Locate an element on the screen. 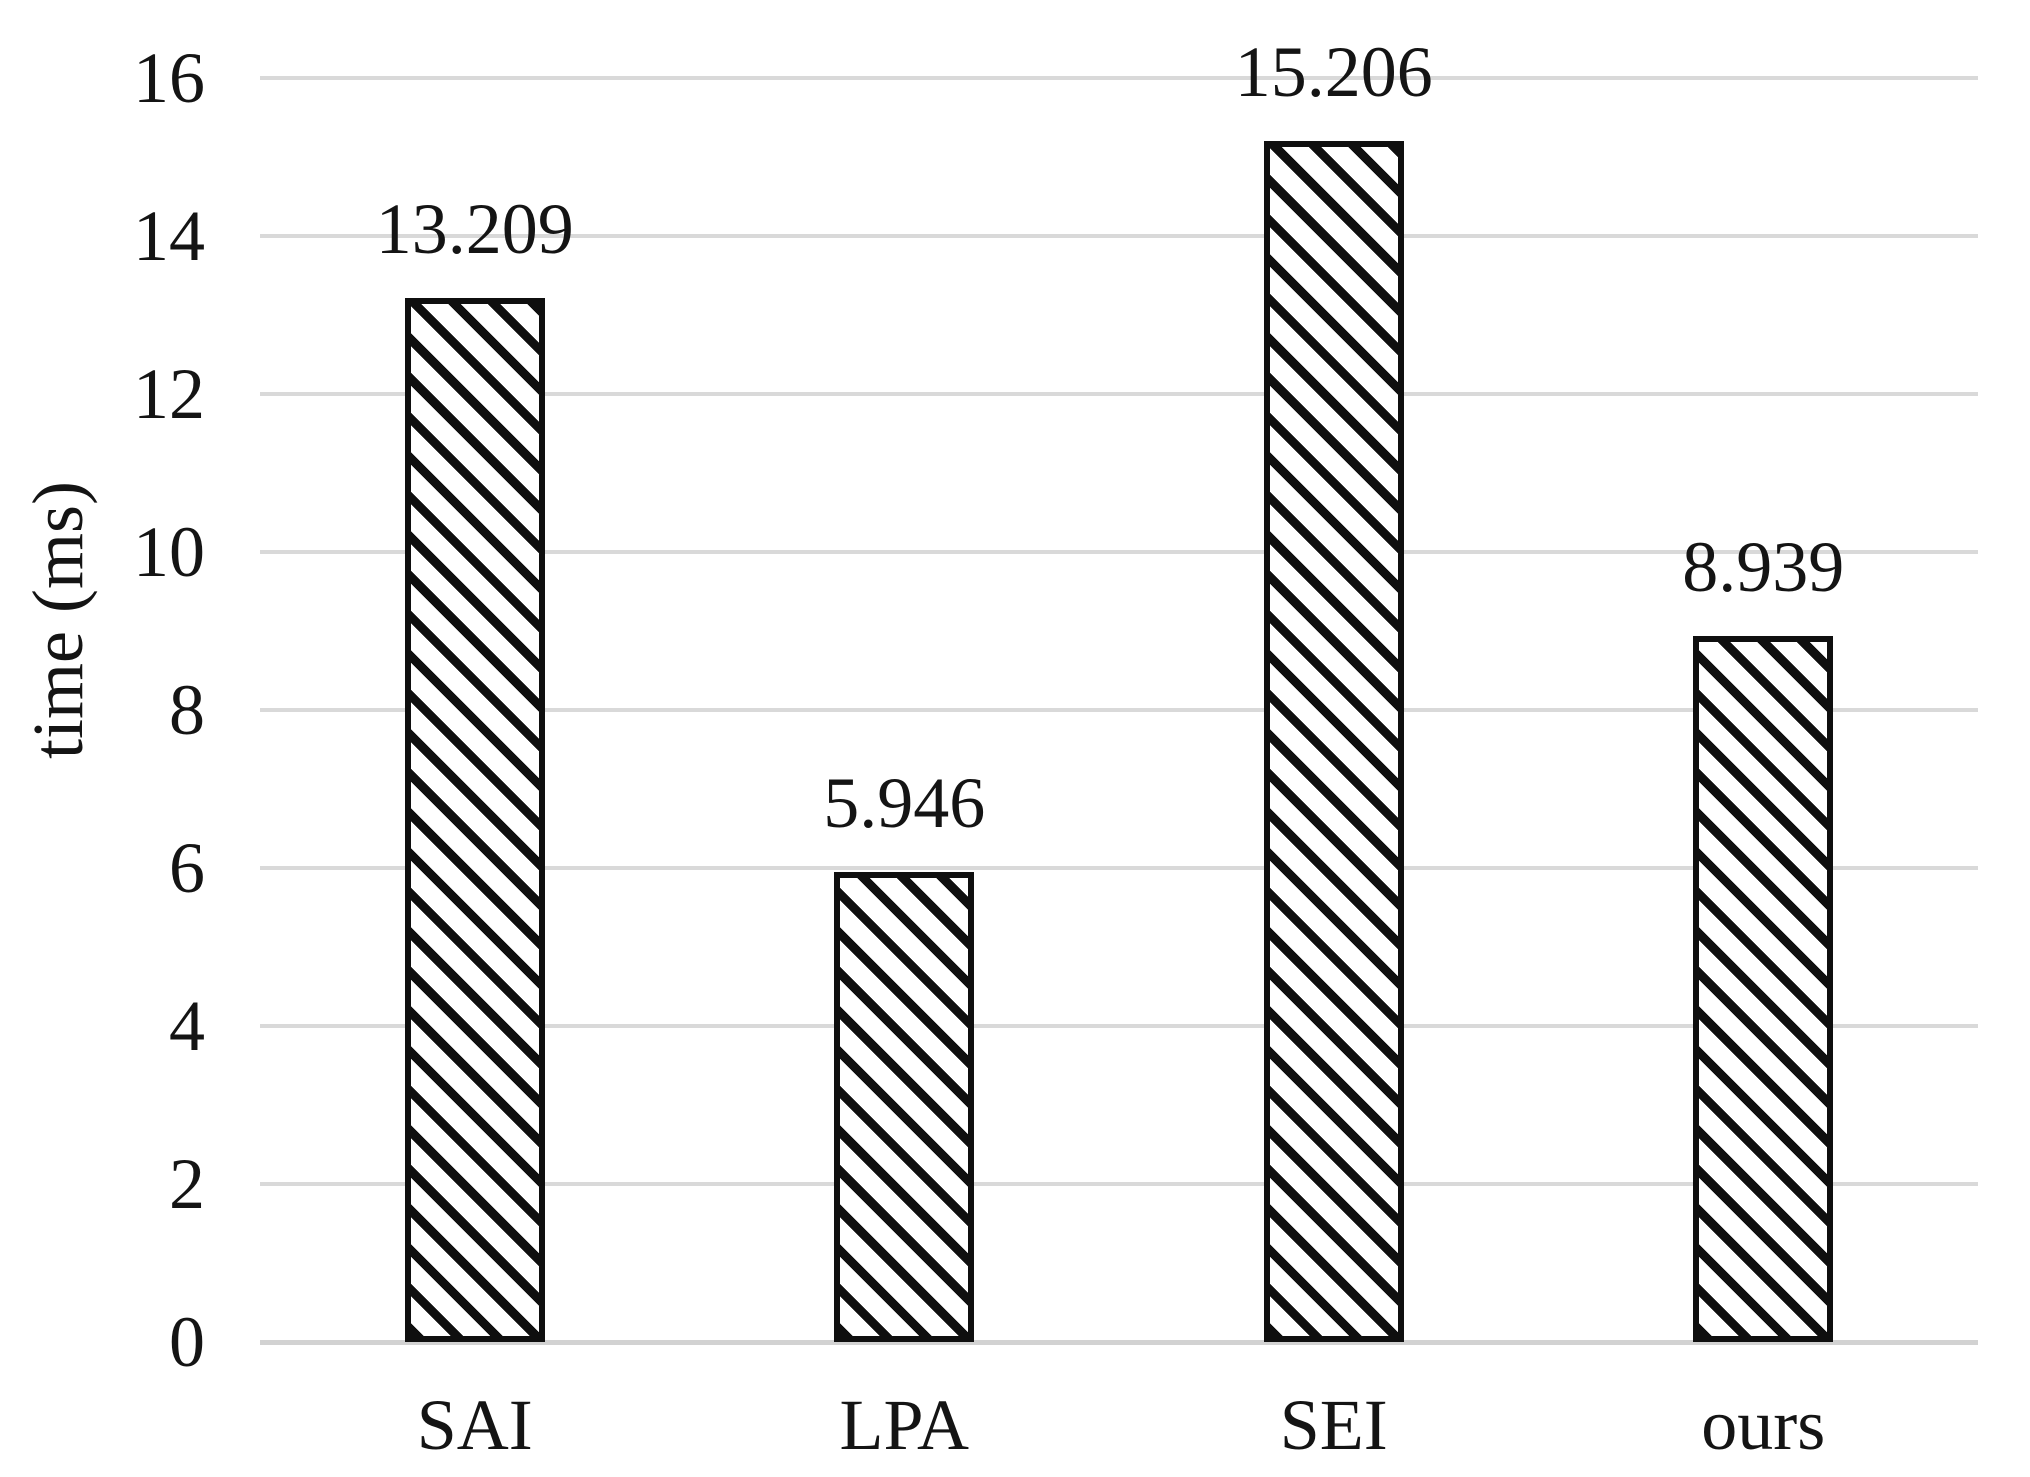 The height and width of the screenshot is (1477, 2030). y-tick-label: 12 is located at coordinates (169, 394).